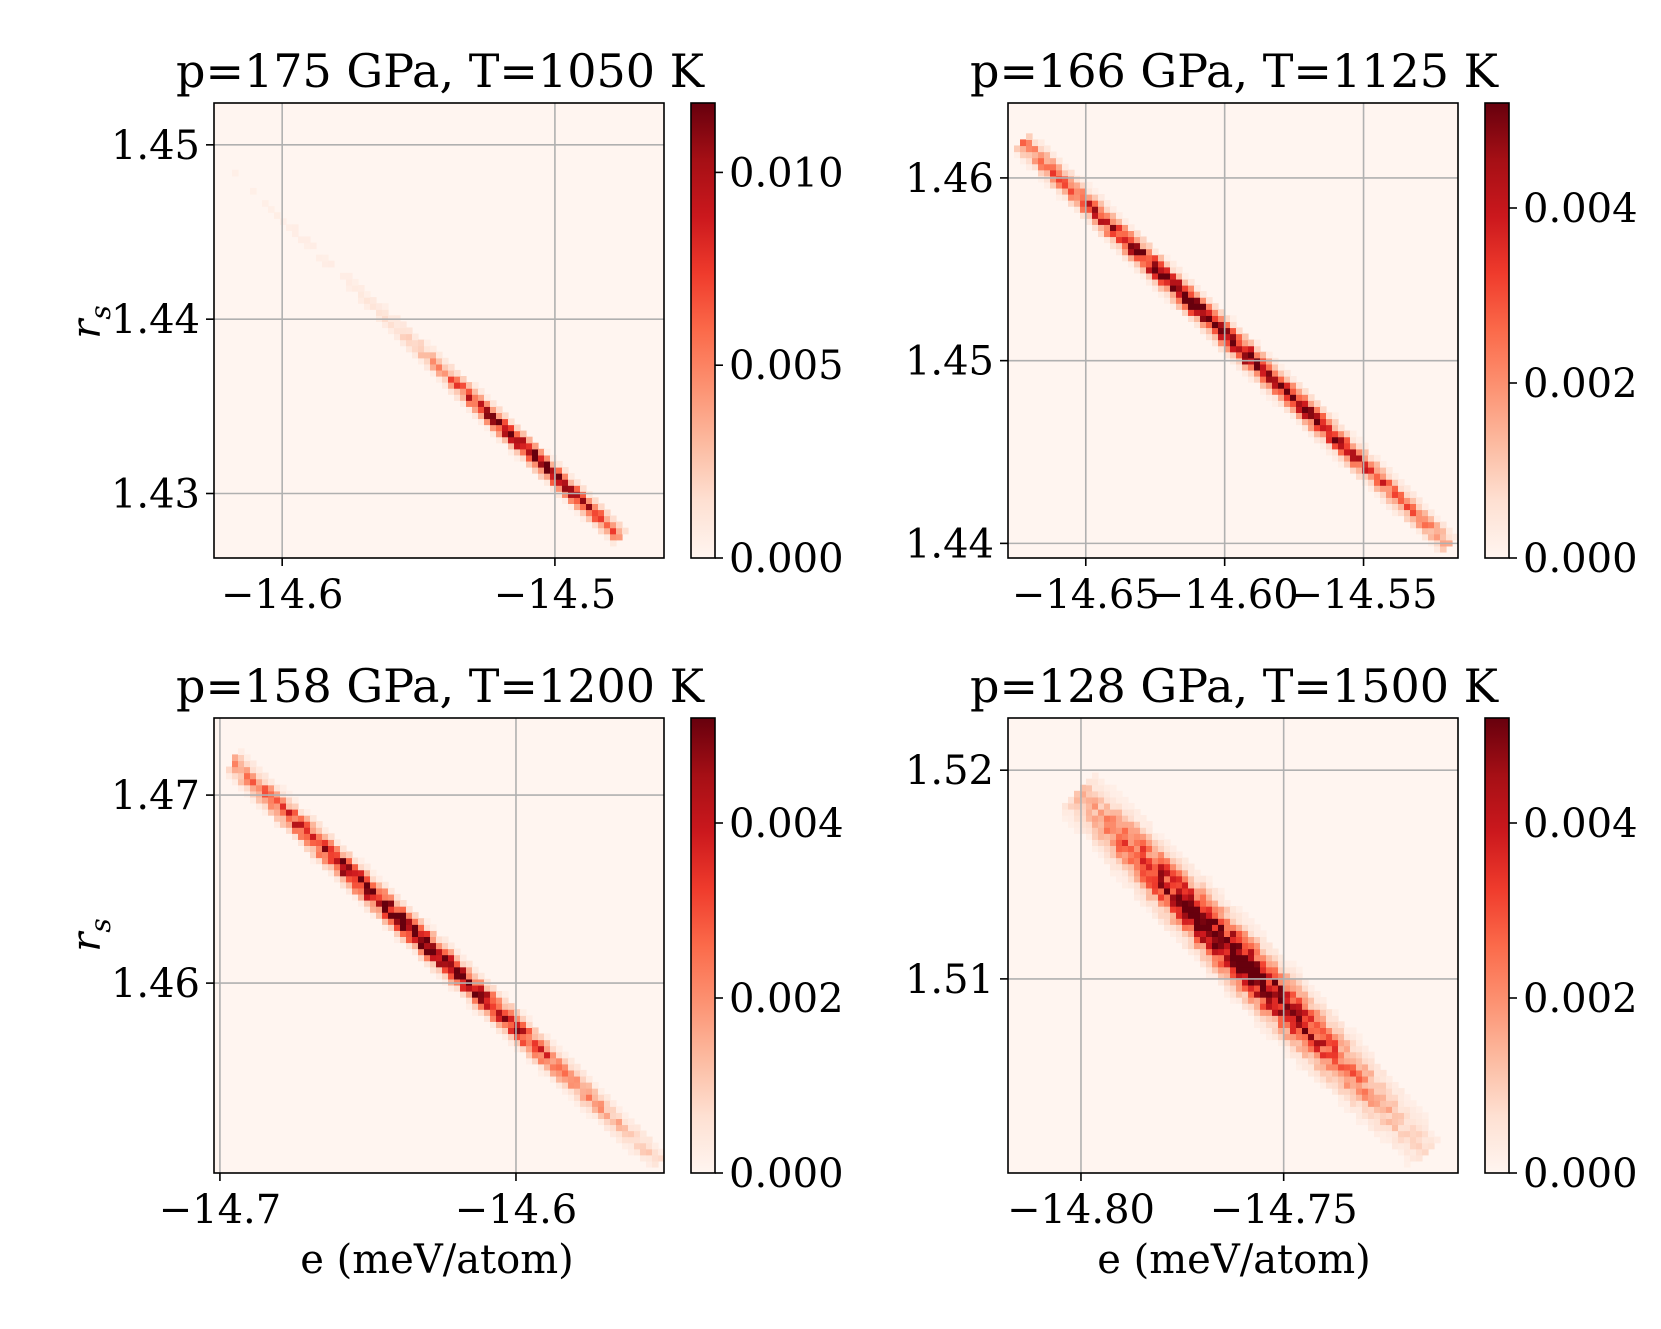 The image size is (1661, 1329). What do you see at coordinates (90, 935) in the screenshot?
I see `y-axis-label: rs` at bounding box center [90, 935].